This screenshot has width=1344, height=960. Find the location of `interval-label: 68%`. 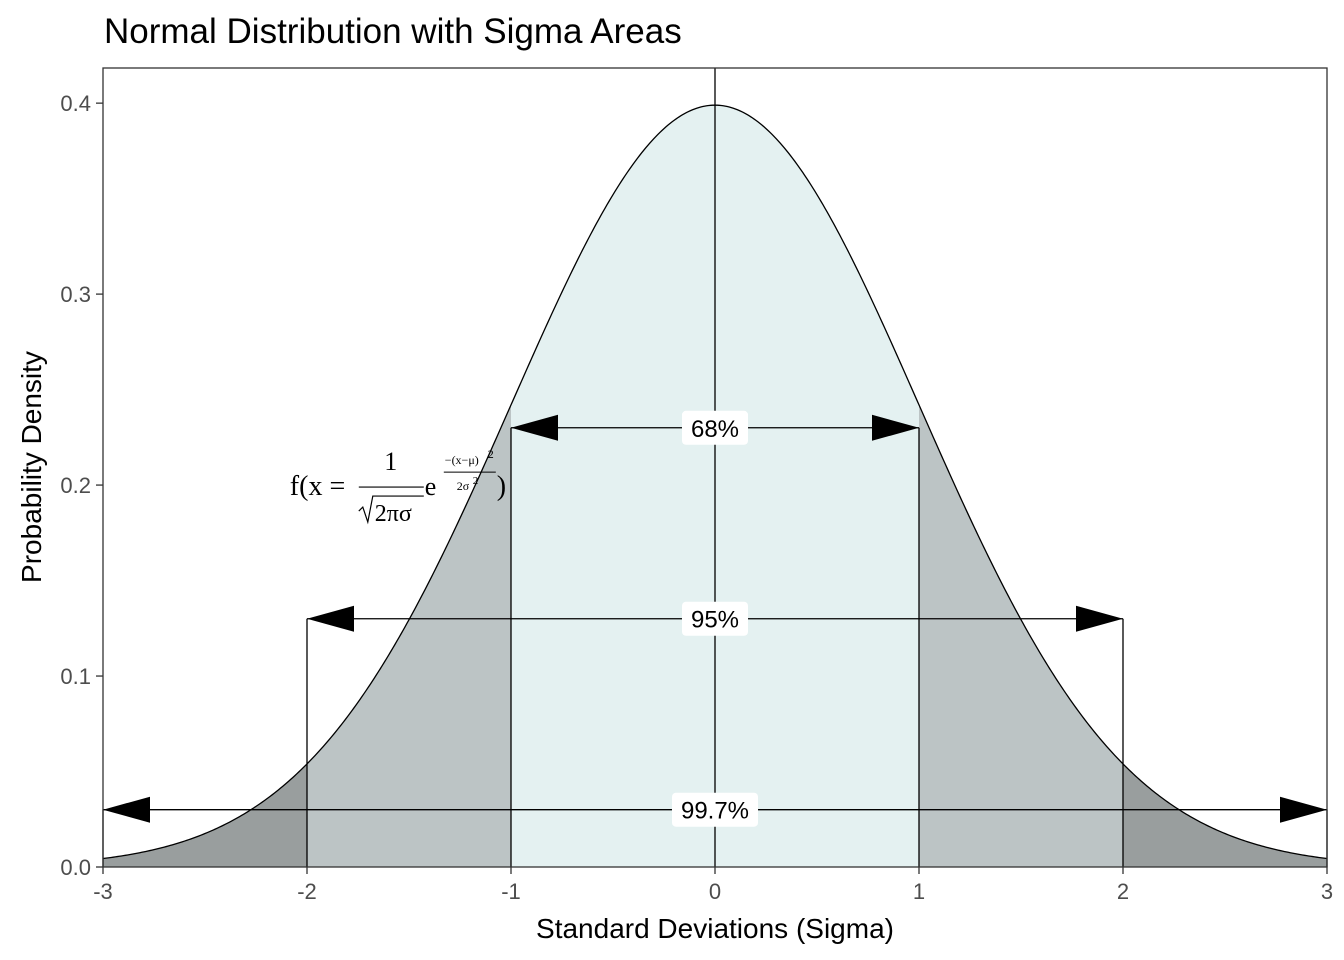

interval-label: 68% is located at coordinates (715, 427).